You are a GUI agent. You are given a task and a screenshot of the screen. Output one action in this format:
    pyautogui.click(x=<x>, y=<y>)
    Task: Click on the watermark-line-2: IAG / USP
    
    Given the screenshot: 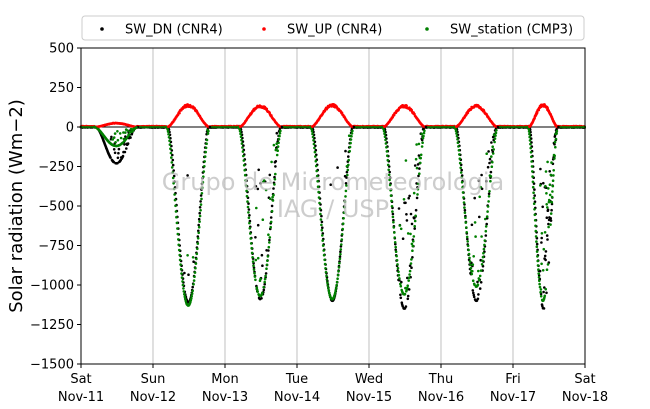 What is the action you would take?
    pyautogui.click(x=333, y=209)
    